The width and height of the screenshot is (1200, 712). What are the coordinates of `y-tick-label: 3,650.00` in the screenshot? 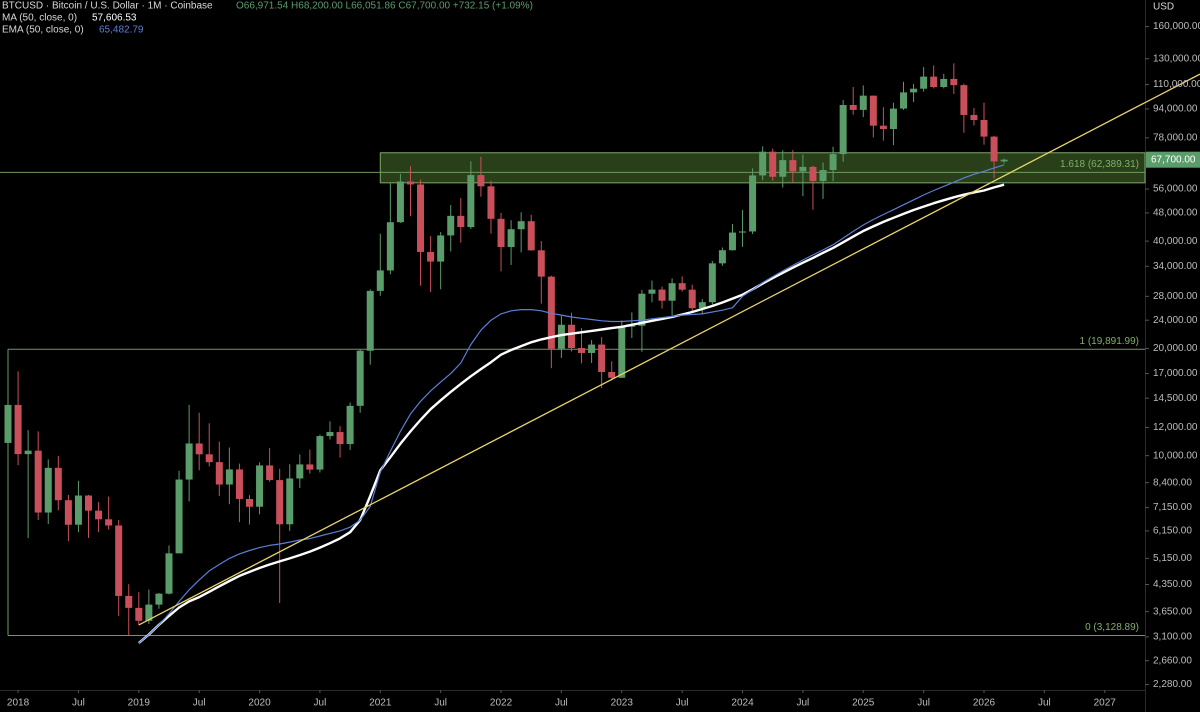 It's located at (1172, 611).